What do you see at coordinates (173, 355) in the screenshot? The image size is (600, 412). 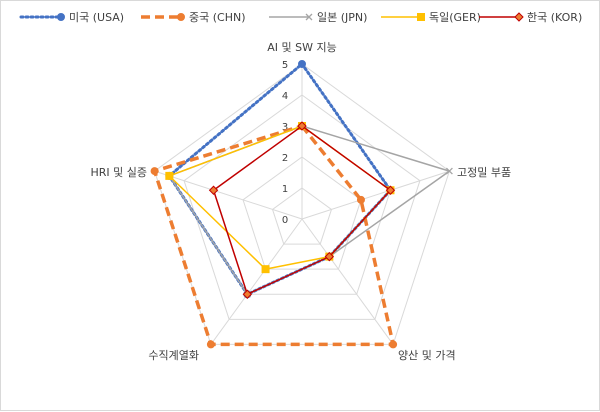 I see `category-label: 수직계열화` at bounding box center [173, 355].